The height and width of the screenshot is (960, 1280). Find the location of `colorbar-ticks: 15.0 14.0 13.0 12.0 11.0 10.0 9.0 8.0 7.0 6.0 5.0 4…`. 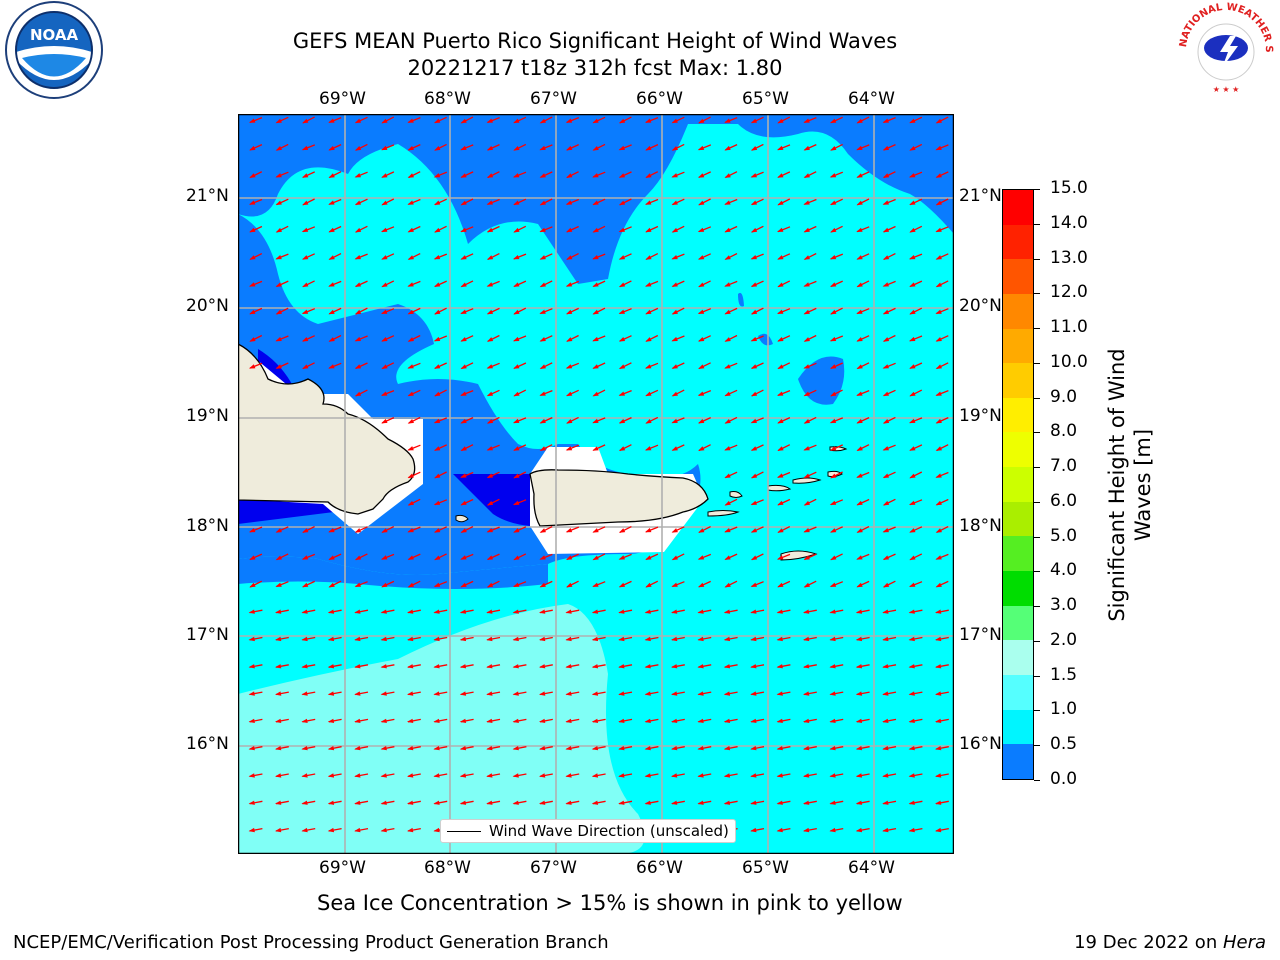

colorbar-ticks: 15.0 14.0 13.0 12.0 11.0 10.0 9.0 8.0 7.0 6.0 5.0 4… is located at coordinates (1070, 483).